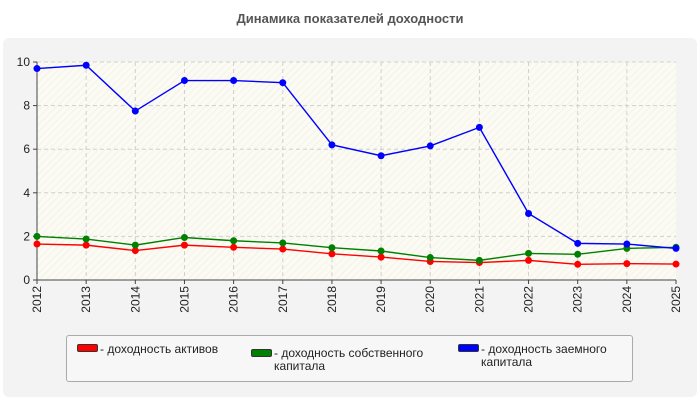 This screenshot has width=700, height=400. I want to click on y-tick-label: 2, so click(26, 236).